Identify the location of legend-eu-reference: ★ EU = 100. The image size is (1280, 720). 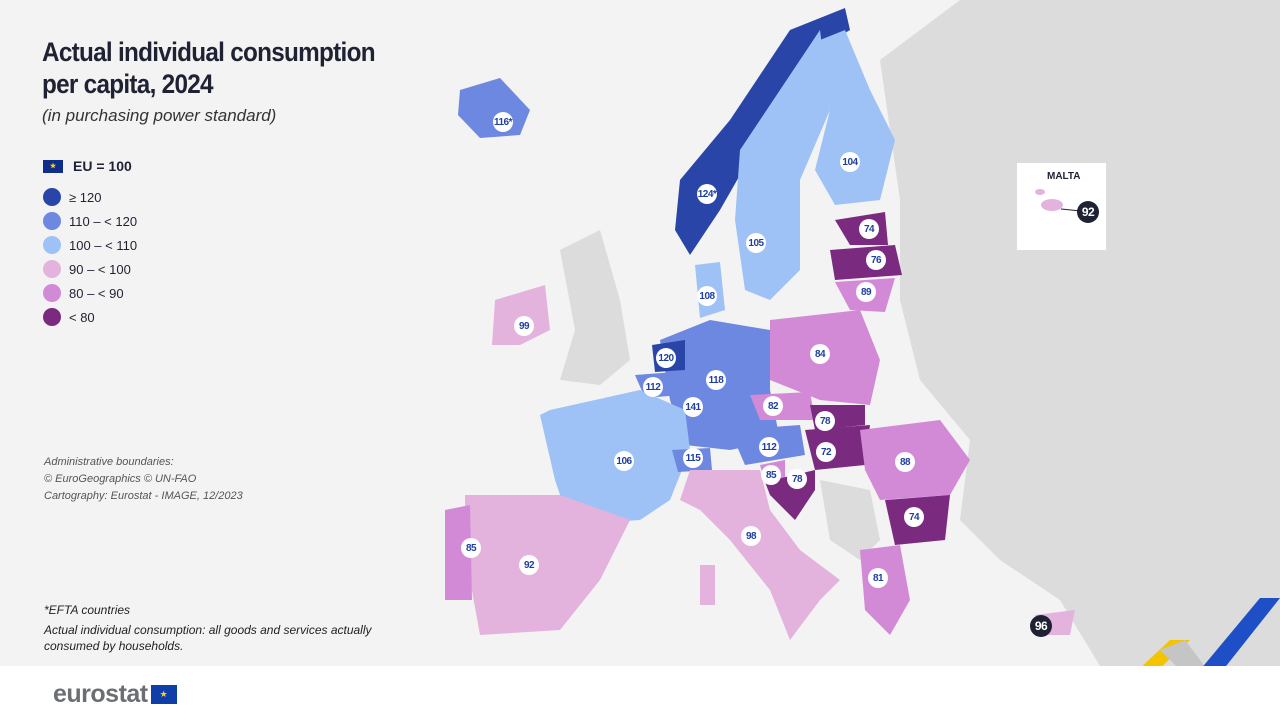
(90, 166).